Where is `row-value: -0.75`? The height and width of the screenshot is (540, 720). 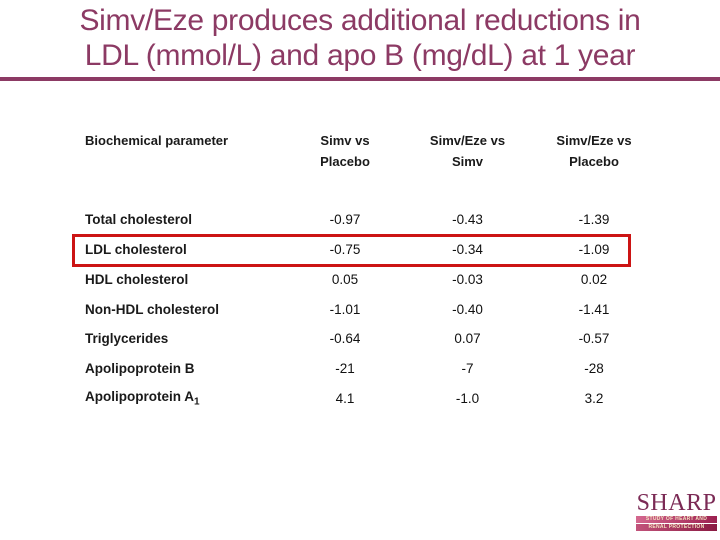
row-value: -0.75 is located at coordinates (345, 250).